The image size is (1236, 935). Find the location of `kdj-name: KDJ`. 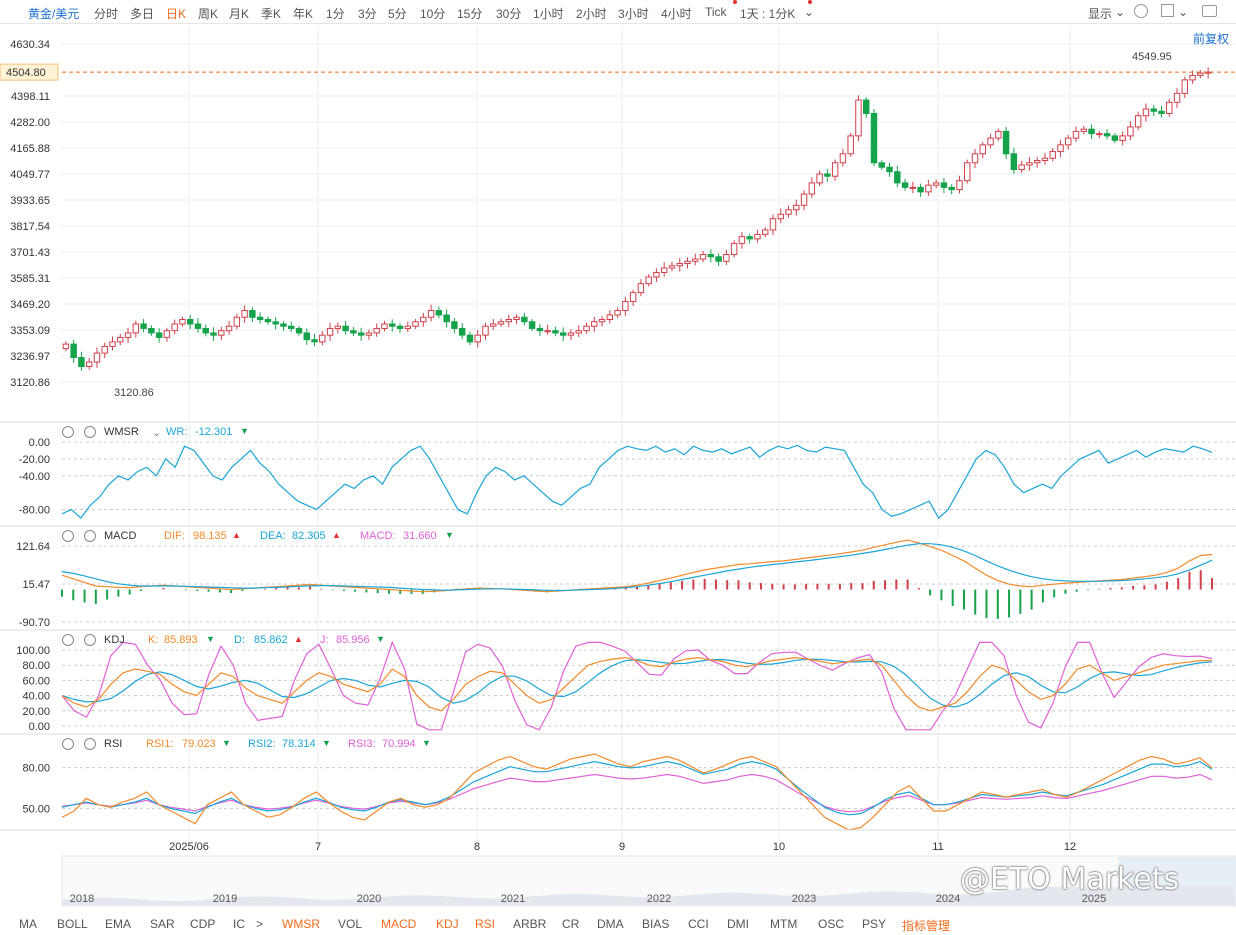

kdj-name: KDJ is located at coordinates (114, 640).